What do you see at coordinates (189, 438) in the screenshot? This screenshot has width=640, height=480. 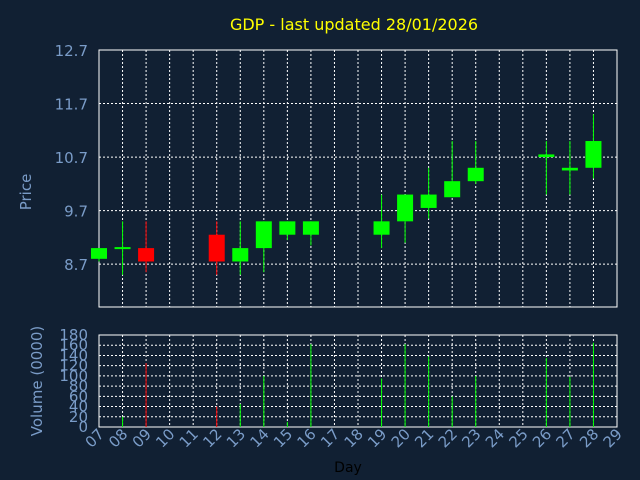 I see `x-tick-label: 11` at bounding box center [189, 438].